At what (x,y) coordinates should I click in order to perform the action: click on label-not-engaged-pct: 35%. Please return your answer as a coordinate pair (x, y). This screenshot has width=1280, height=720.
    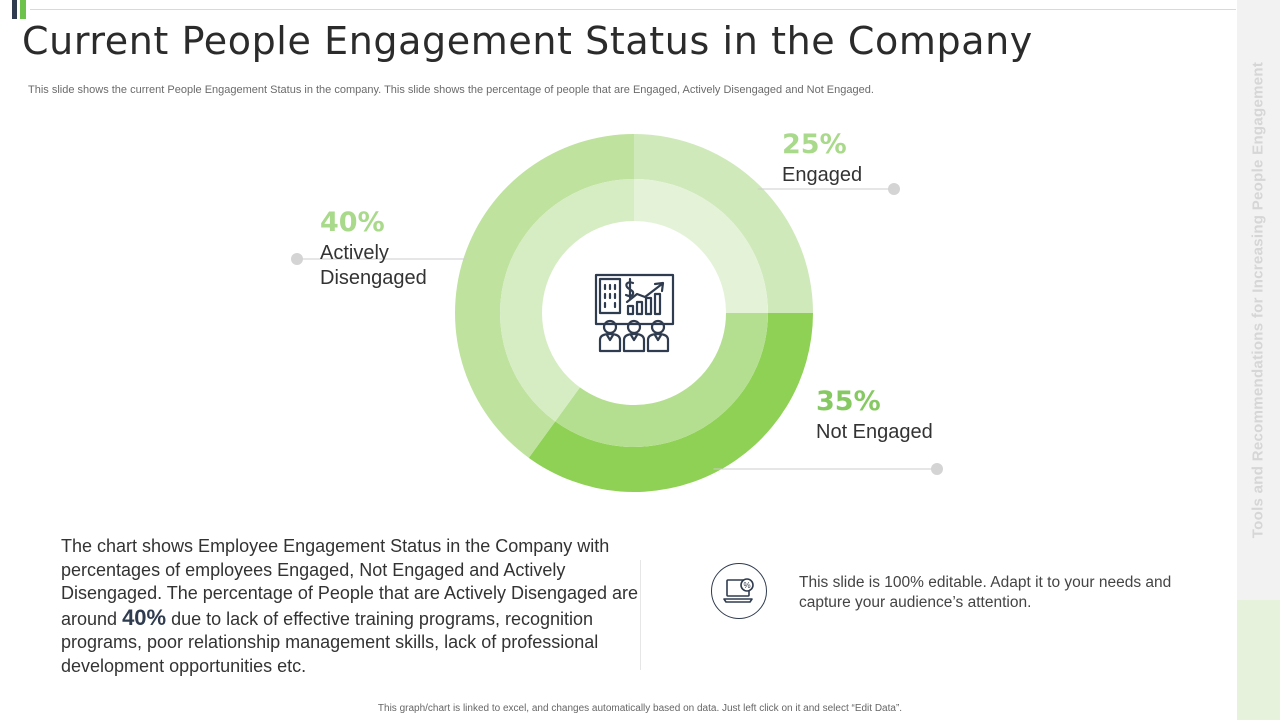
    Looking at the image, I should click on (848, 401).